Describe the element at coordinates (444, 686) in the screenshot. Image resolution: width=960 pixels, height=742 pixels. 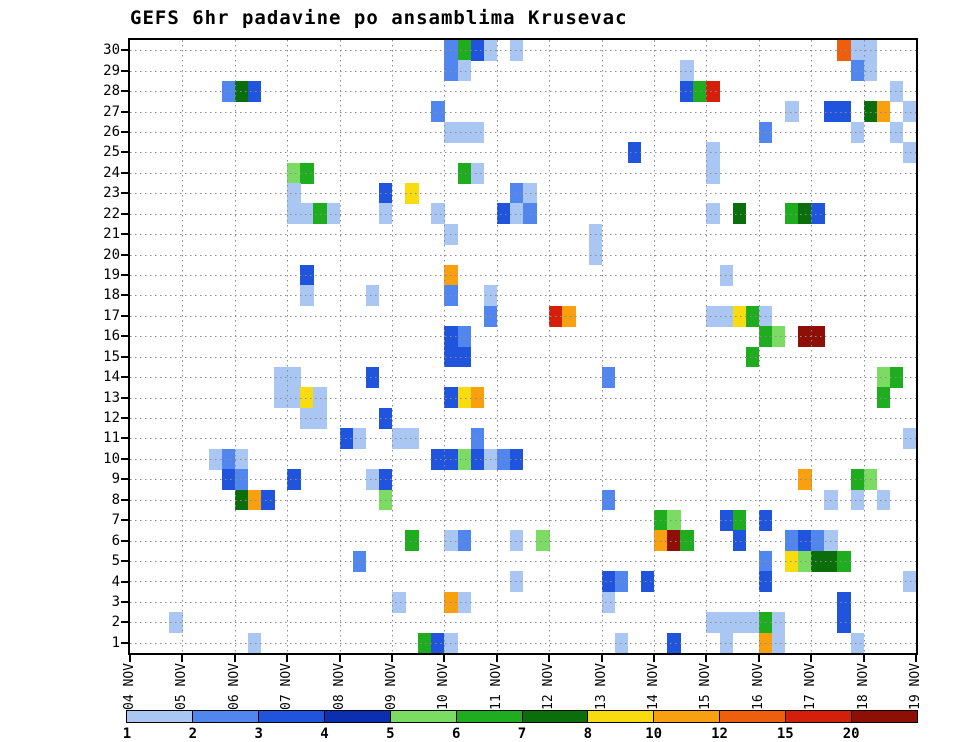
I see `x-tick-label: 10 NOV` at that location.